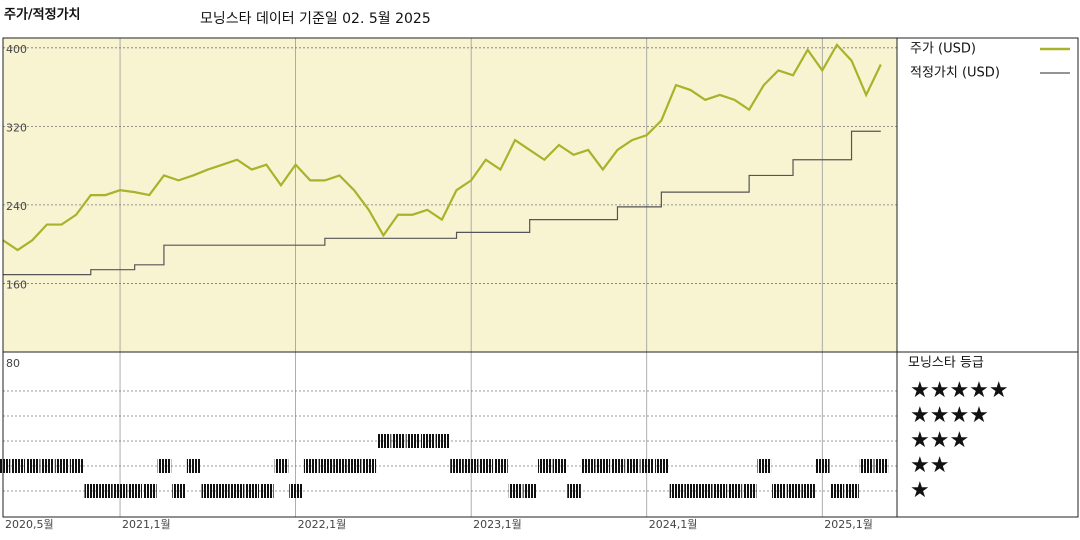 Image resolution: width=1080 pixels, height=540 pixels. Describe the element at coordinates (946, 363) in the screenshot. I see `rating-title: 모닝스타 등급` at that location.